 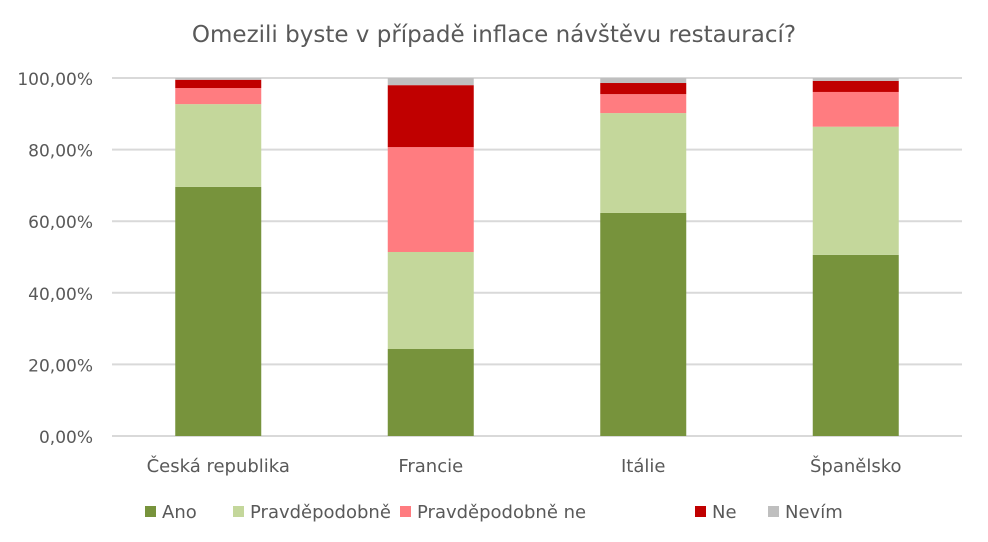 What do you see at coordinates (856, 466) in the screenshot?
I see `x-tick-label: Španělsko` at bounding box center [856, 466].